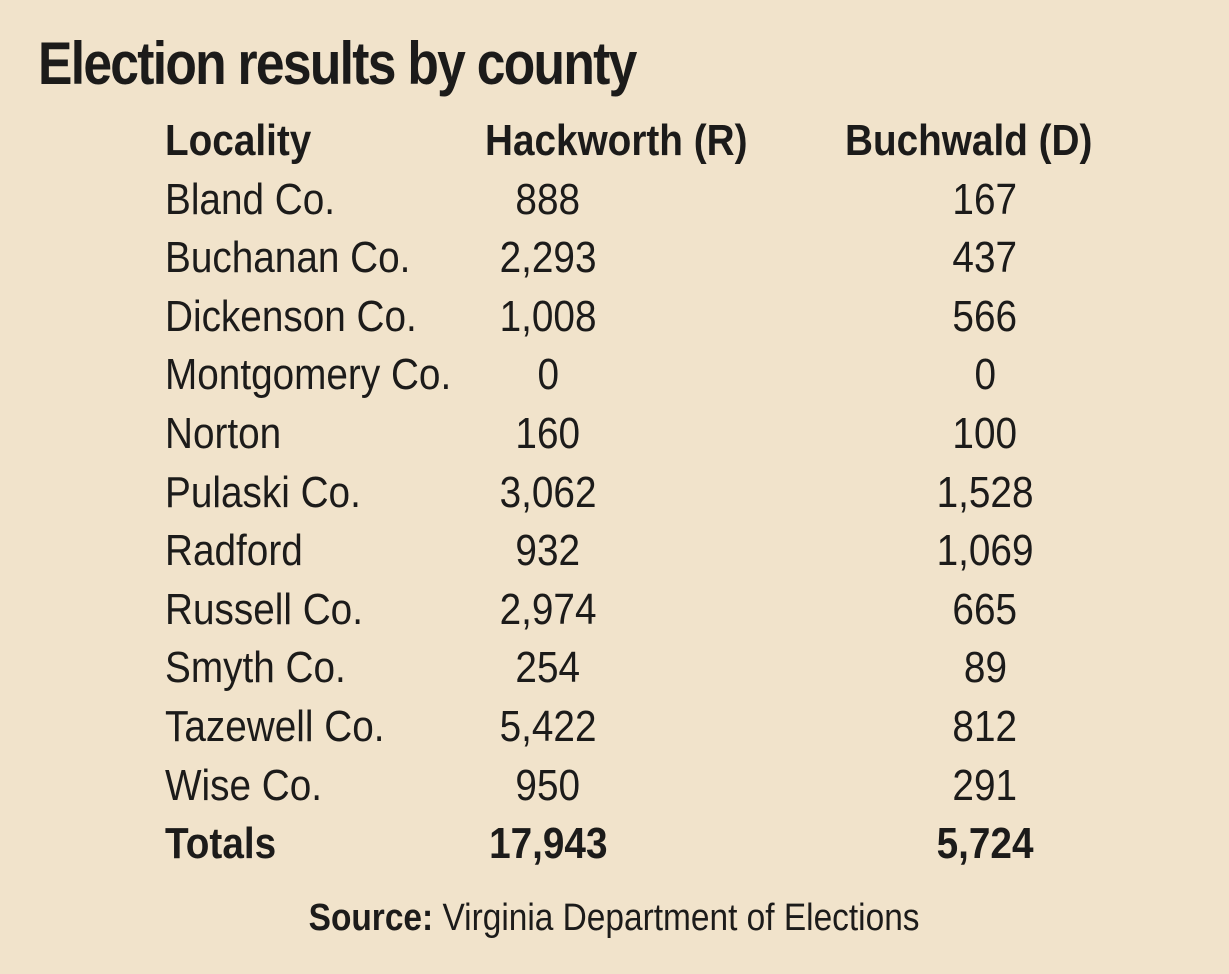  What do you see at coordinates (985, 433) in the screenshot?
I see `buchwald-votes-cell: 100` at bounding box center [985, 433].